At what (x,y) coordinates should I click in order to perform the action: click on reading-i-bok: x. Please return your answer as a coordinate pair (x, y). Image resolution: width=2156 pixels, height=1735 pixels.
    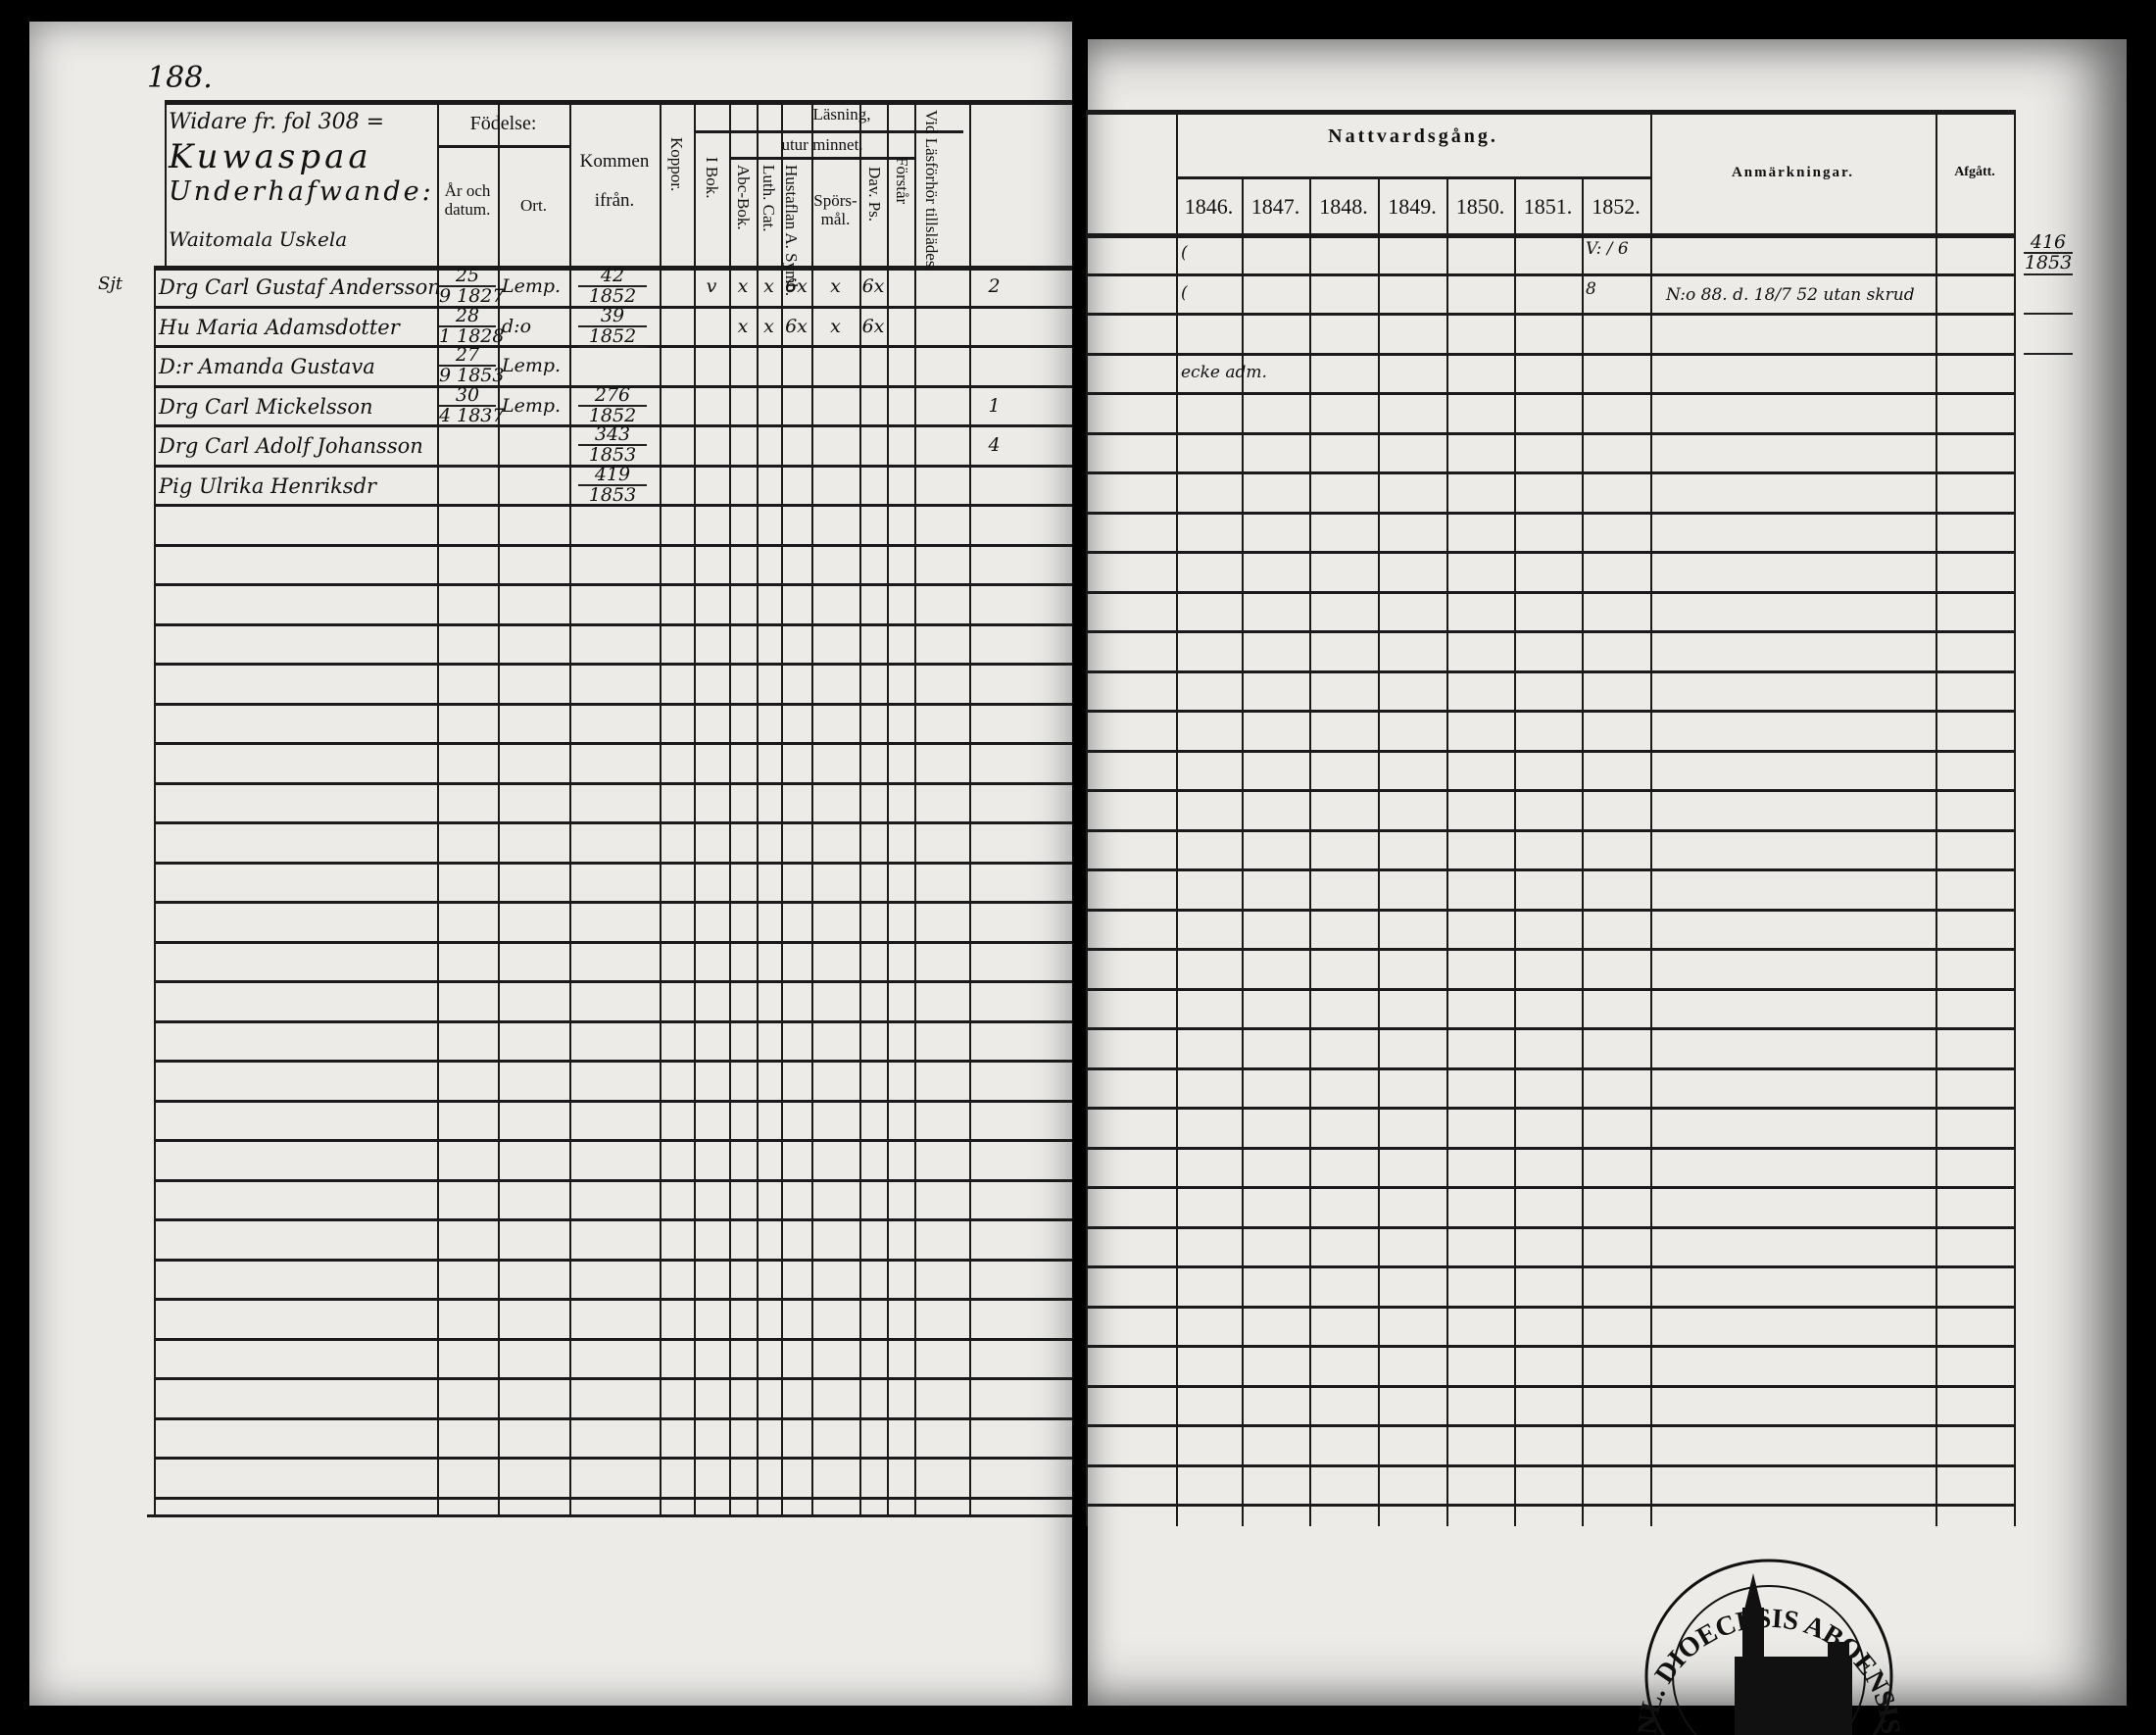
    Looking at the image, I should click on (743, 326).